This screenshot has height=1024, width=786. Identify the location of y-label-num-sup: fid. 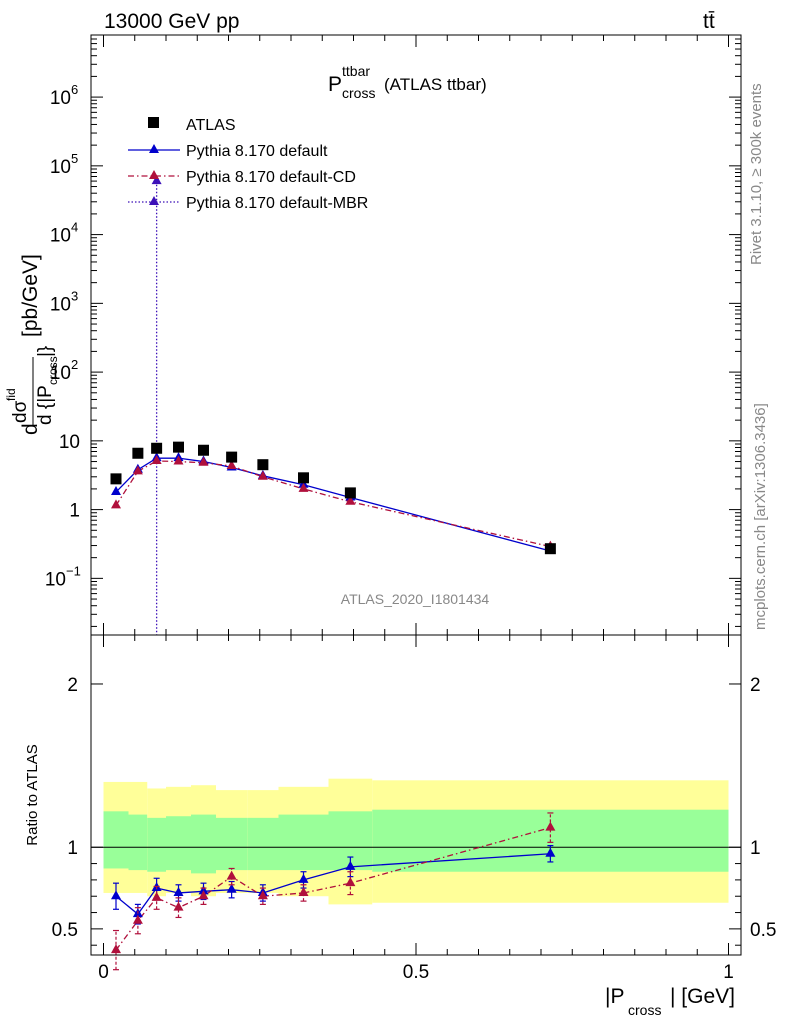
(11, 394).